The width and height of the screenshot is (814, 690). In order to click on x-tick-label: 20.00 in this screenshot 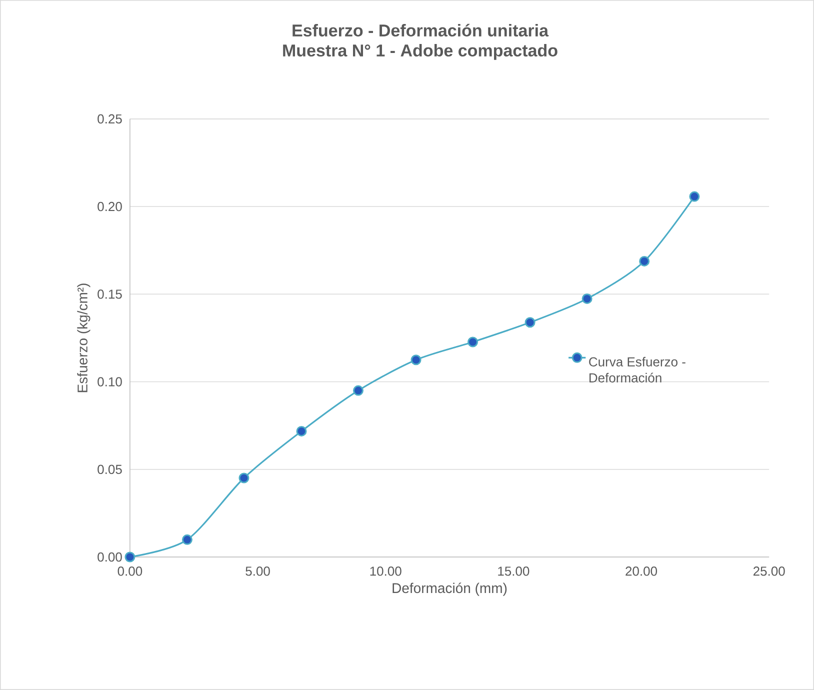, I will do `click(642, 571)`.